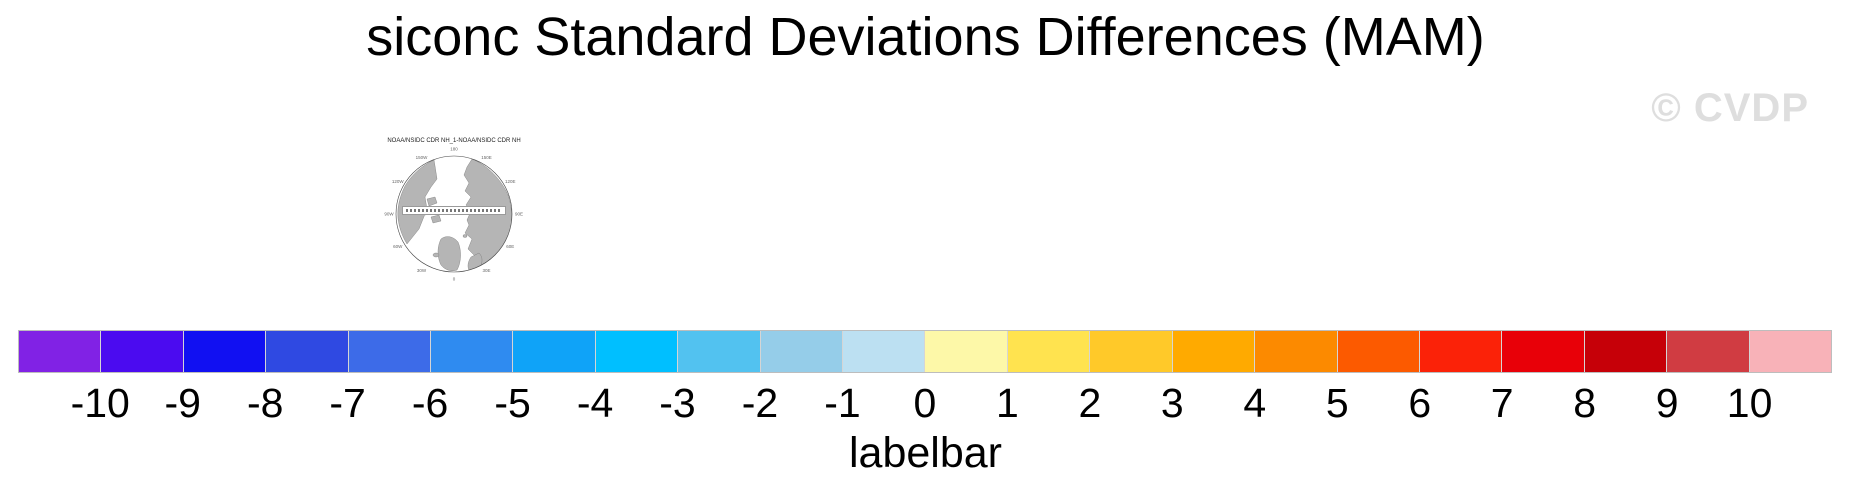  Describe the element at coordinates (182, 403) in the screenshot. I see `colorbar-tick-label: -9` at that location.